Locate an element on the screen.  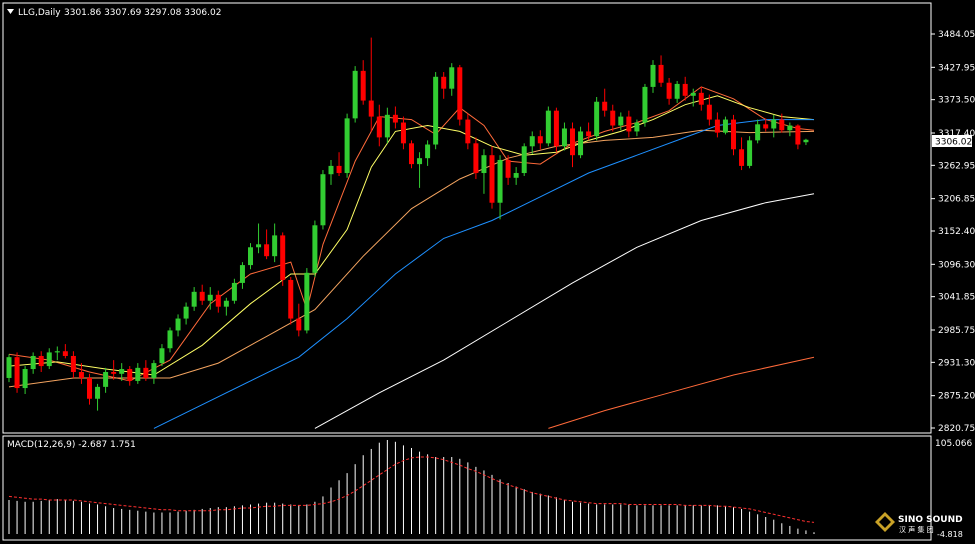
y-tick-label: 3484.05 is located at coordinates (956, 35).